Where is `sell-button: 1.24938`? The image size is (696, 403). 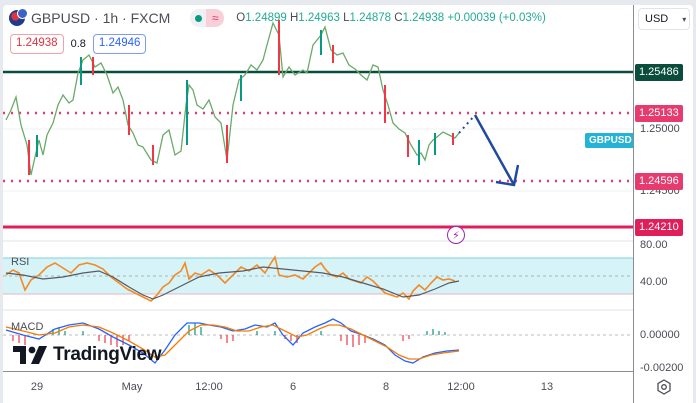
sell-button: 1.24938 is located at coordinates (37, 44).